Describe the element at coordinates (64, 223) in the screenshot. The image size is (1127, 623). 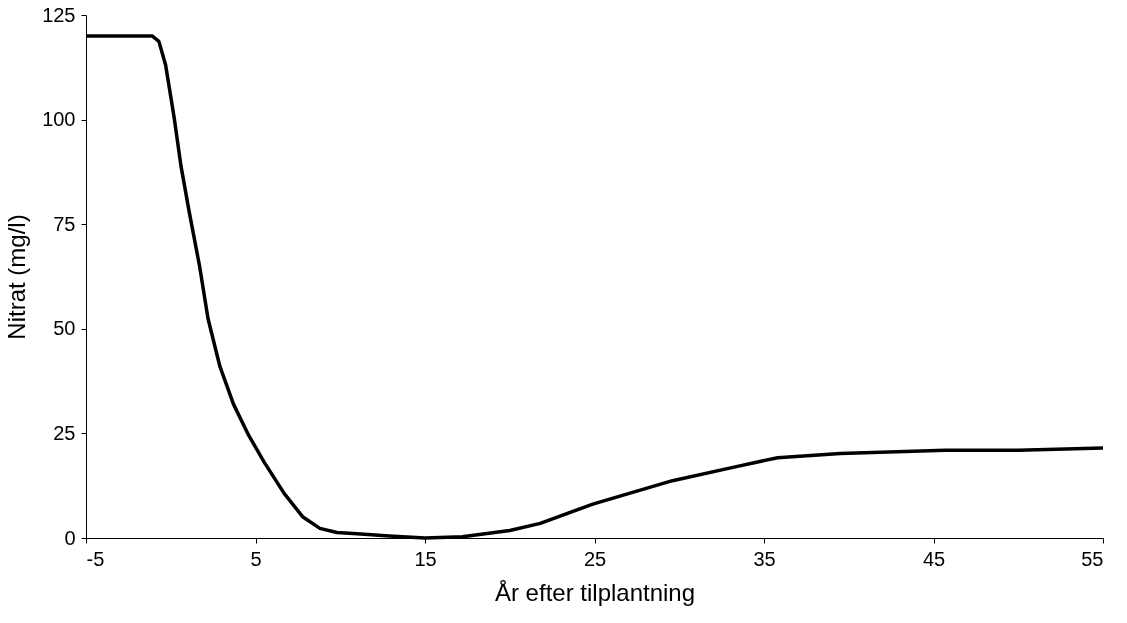
I see `y-tick-label: 75` at that location.